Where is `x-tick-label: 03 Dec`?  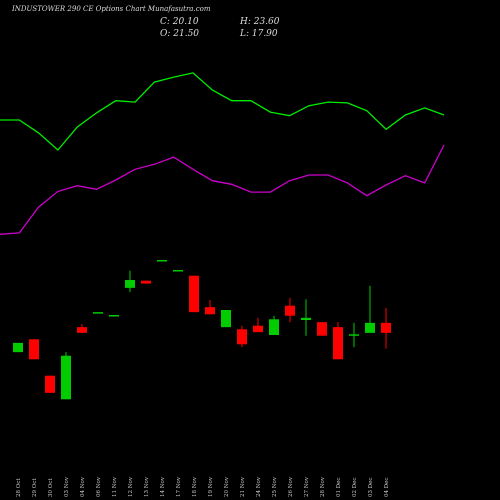 x-tick-label: 03 Dec is located at coordinates (371, 488).